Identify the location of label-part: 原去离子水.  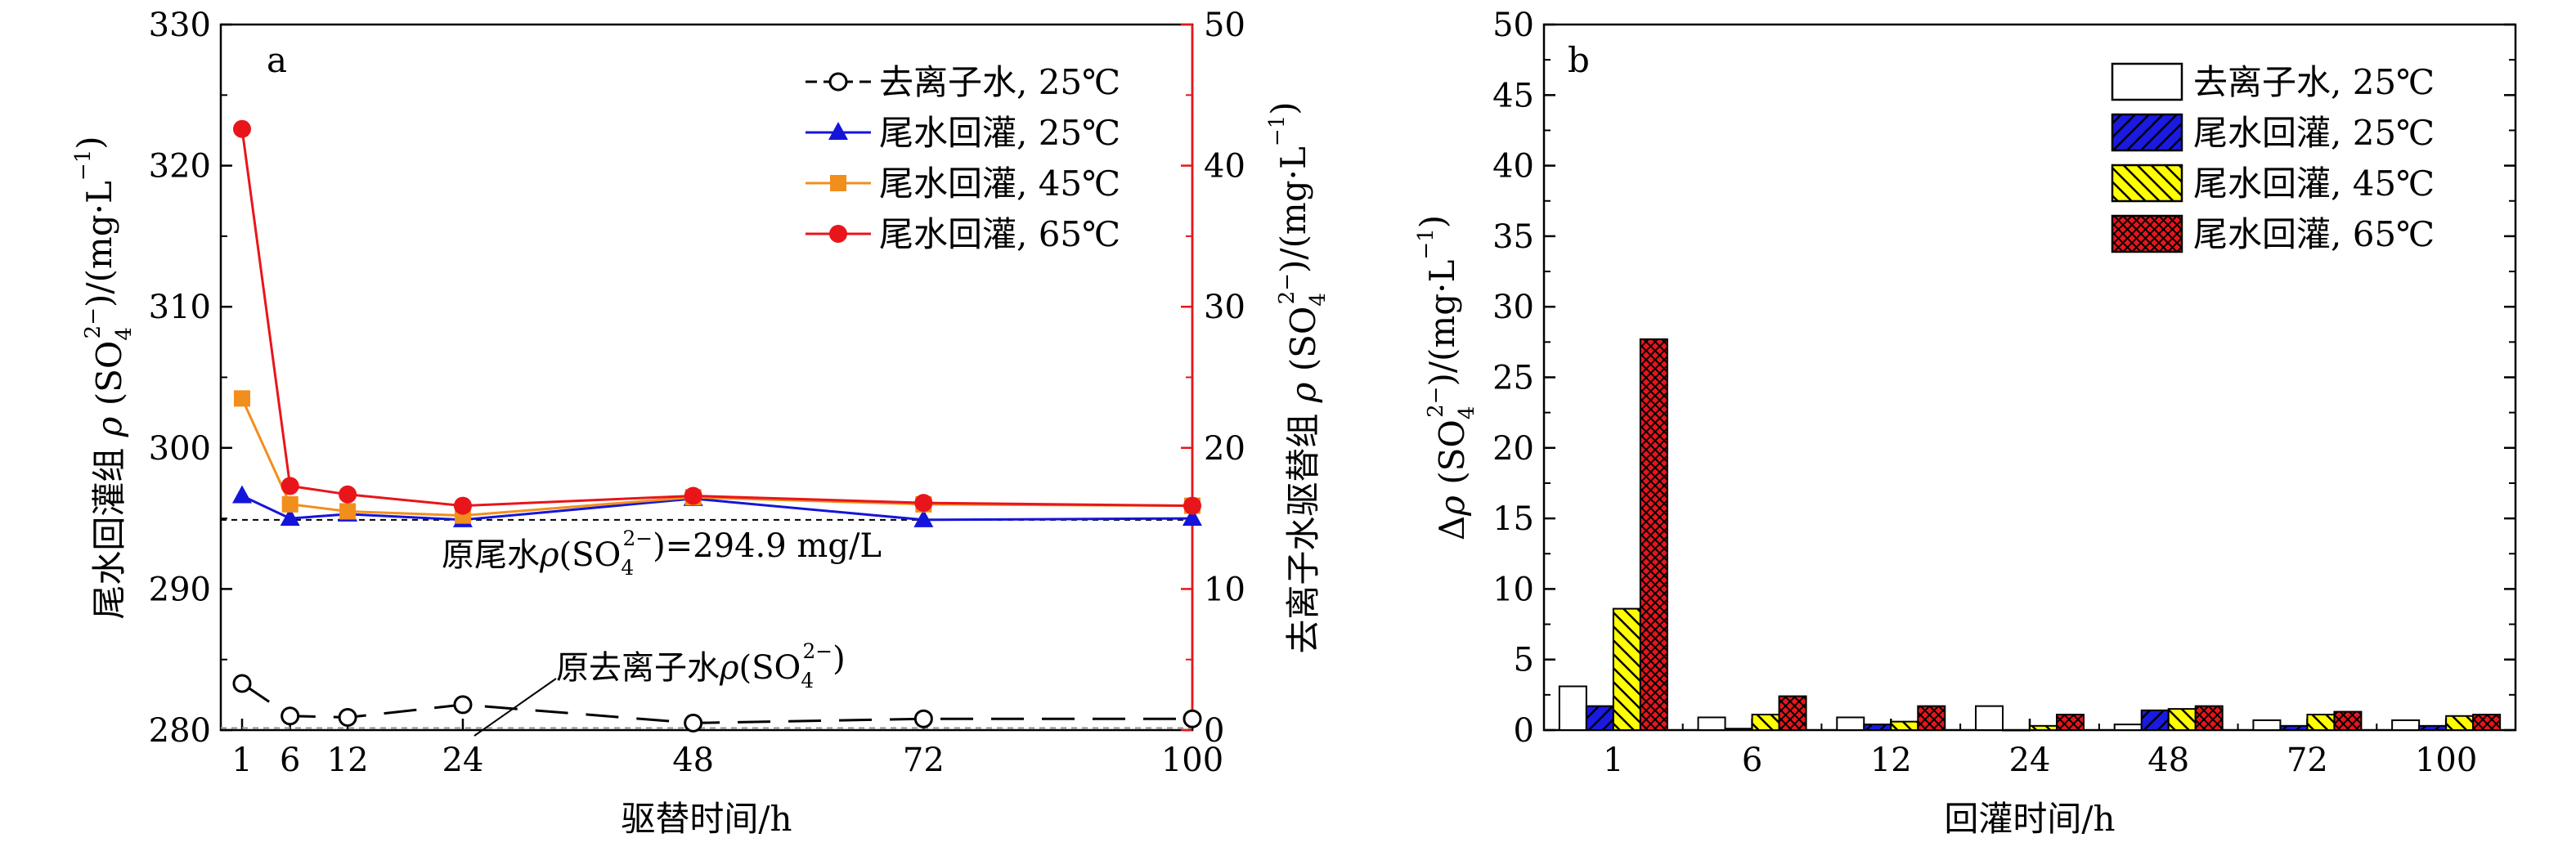
(638, 668).